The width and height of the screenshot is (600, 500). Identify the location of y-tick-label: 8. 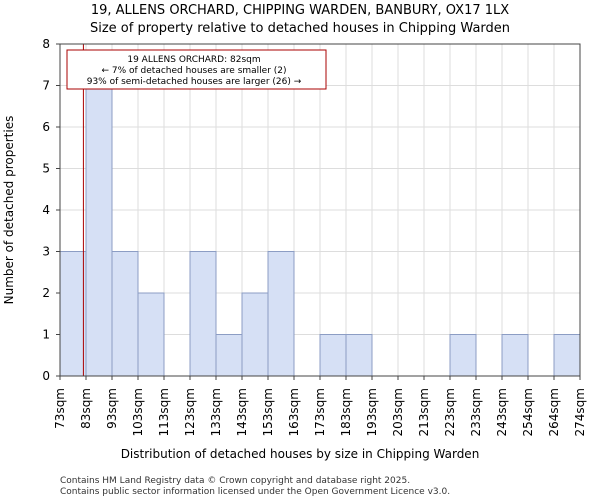
(46, 44).